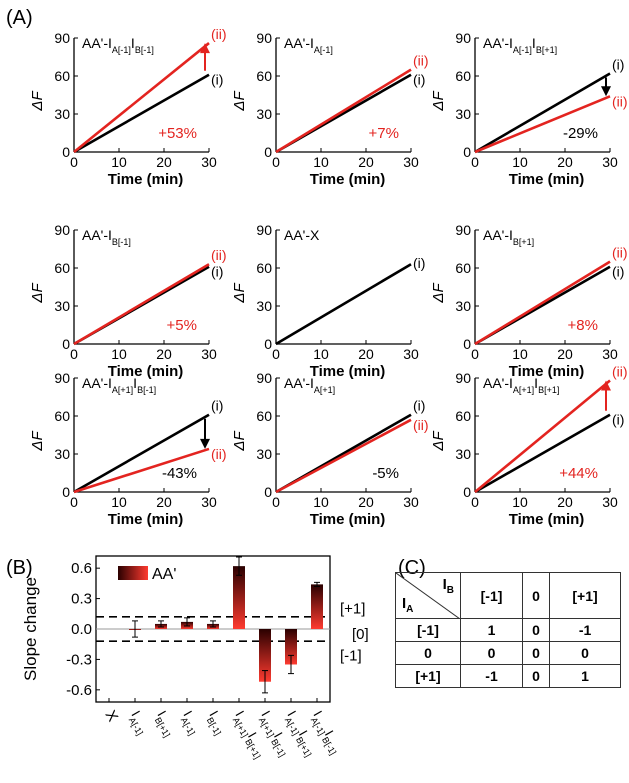  What do you see at coordinates (19, 18) in the screenshot?
I see `panel-label-a: (A)` at bounding box center [19, 18].